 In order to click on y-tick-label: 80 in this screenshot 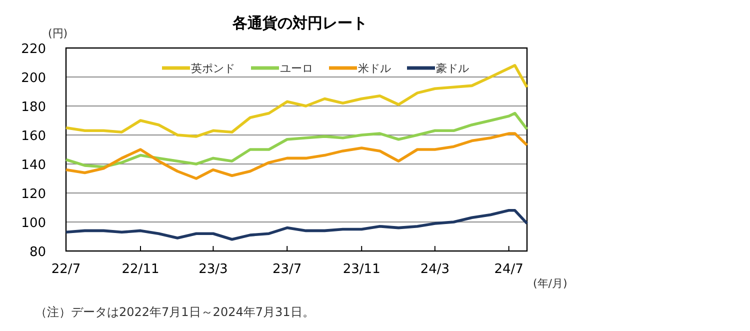, I will do `click(37, 252)`.